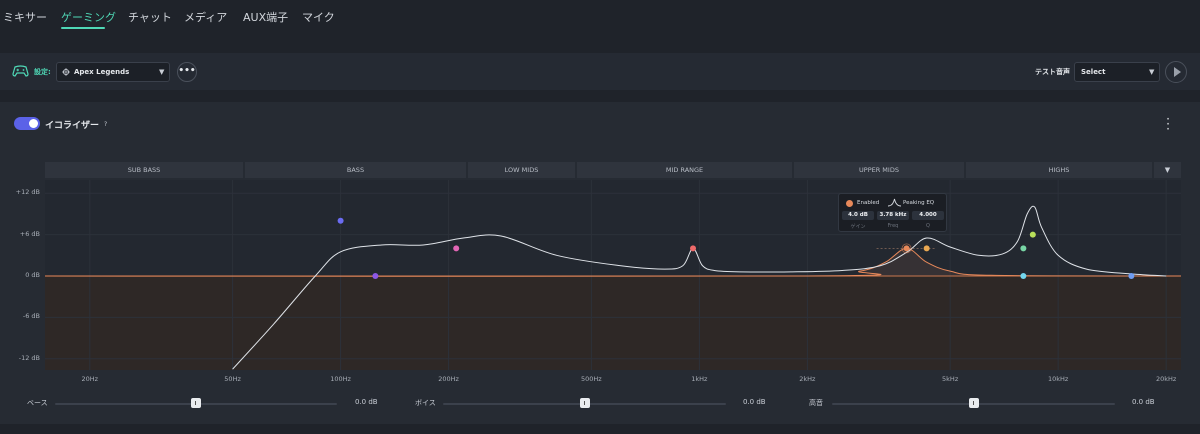 The width and height of the screenshot is (1200, 434). What do you see at coordinates (102, 72) in the screenshot?
I see `preset-value: Apex Legends` at bounding box center [102, 72].